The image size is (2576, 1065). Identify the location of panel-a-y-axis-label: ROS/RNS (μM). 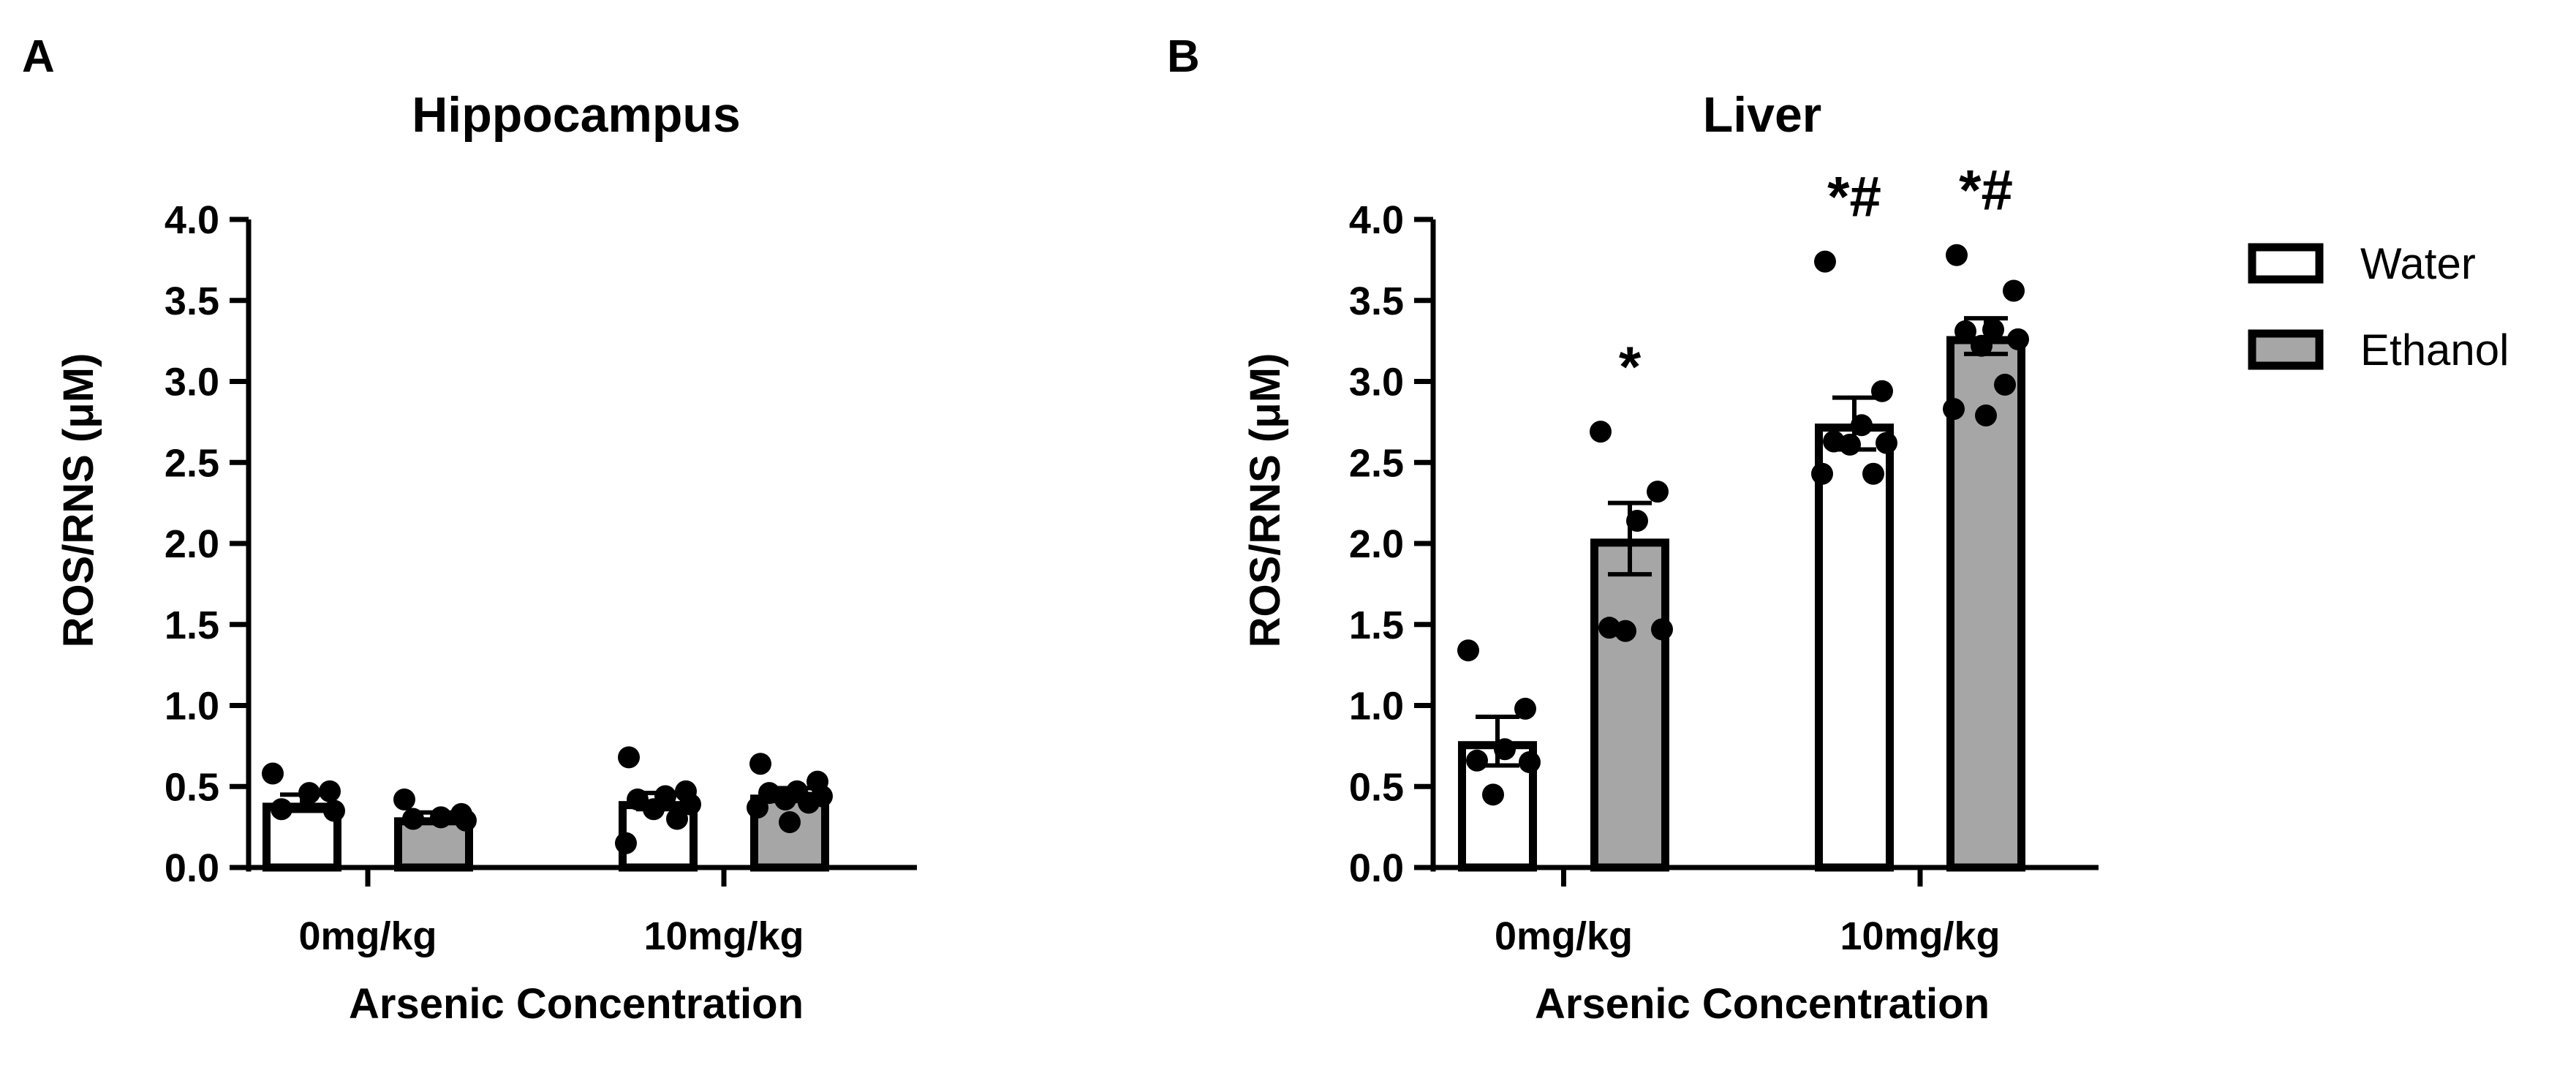
(78, 501).